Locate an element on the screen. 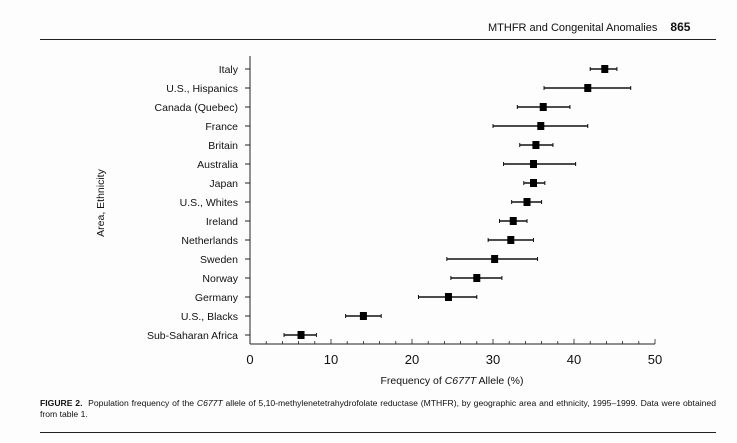  y-tick-label: Germany is located at coordinates (217, 298).